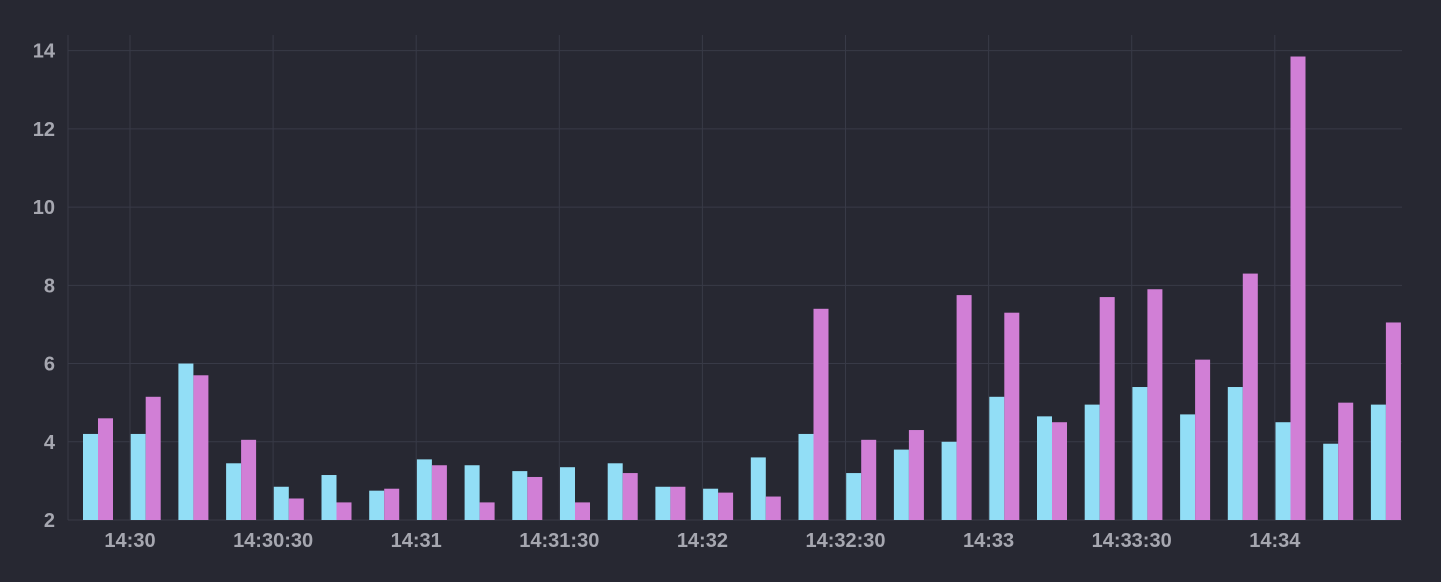 The height and width of the screenshot is (582, 1441). Describe the element at coordinates (988, 541) in the screenshot. I see `x-tick-label: 14:33` at that location.